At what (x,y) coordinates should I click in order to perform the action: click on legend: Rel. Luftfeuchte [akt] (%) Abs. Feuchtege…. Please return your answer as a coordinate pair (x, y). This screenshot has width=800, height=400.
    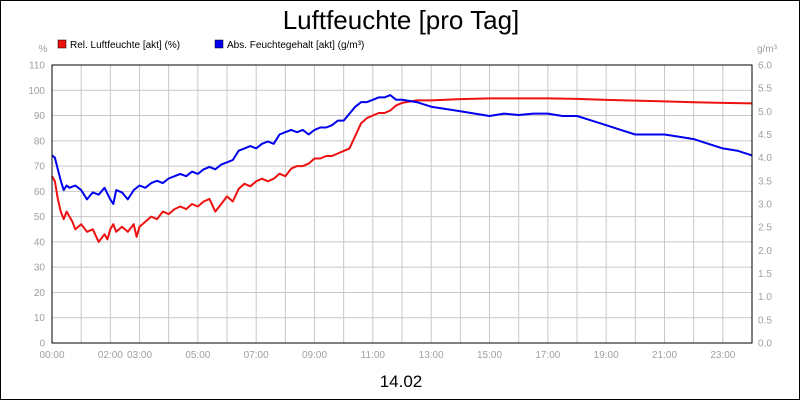
    Looking at the image, I should click on (210, 45).